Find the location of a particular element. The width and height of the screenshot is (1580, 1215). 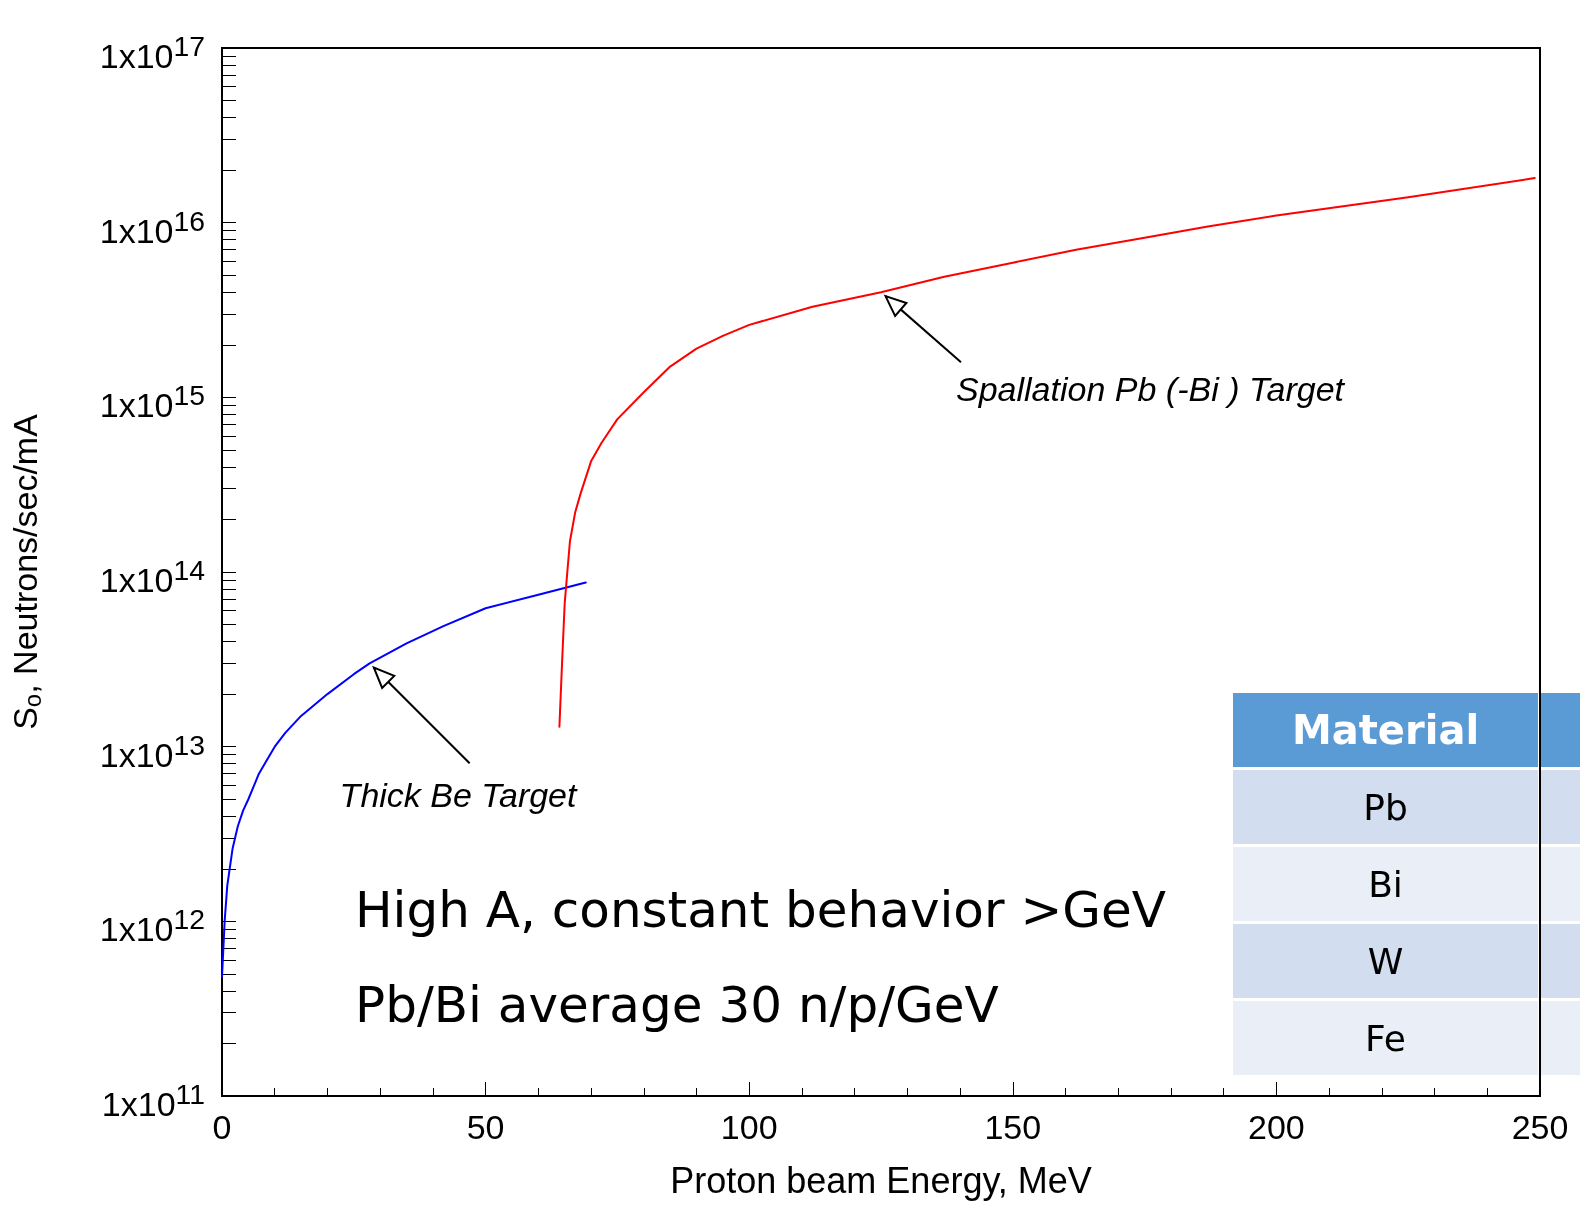

table-cell: Pb is located at coordinates (1385, 807).